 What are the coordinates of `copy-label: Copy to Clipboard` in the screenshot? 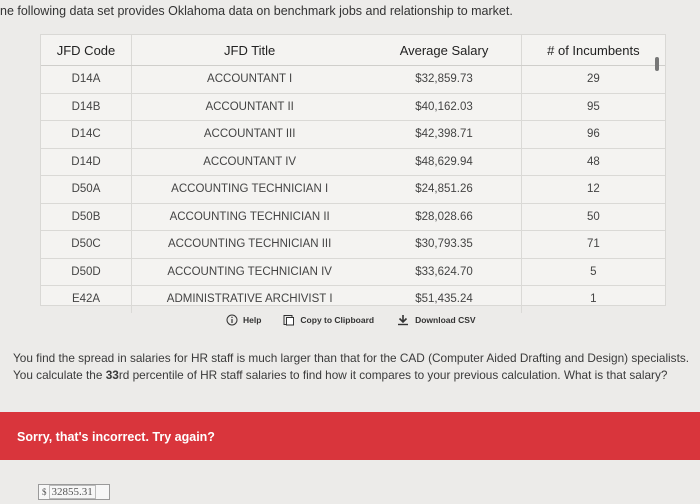 It's located at (337, 320).